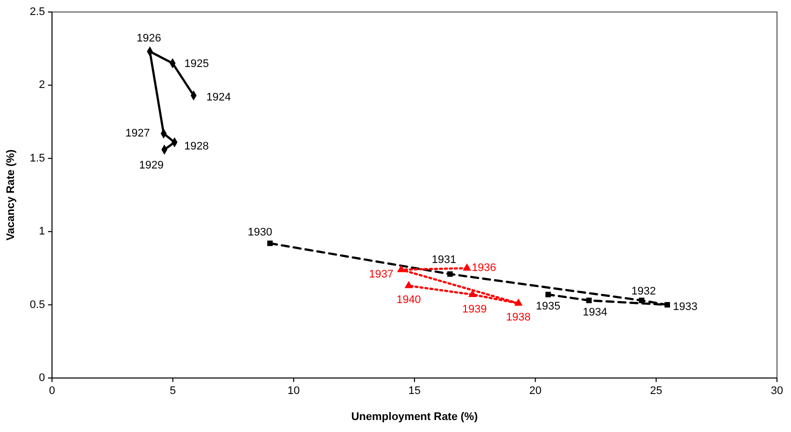 This screenshot has width=791, height=432. What do you see at coordinates (408, 300) in the screenshot?
I see `annotation: 1940` at bounding box center [408, 300].